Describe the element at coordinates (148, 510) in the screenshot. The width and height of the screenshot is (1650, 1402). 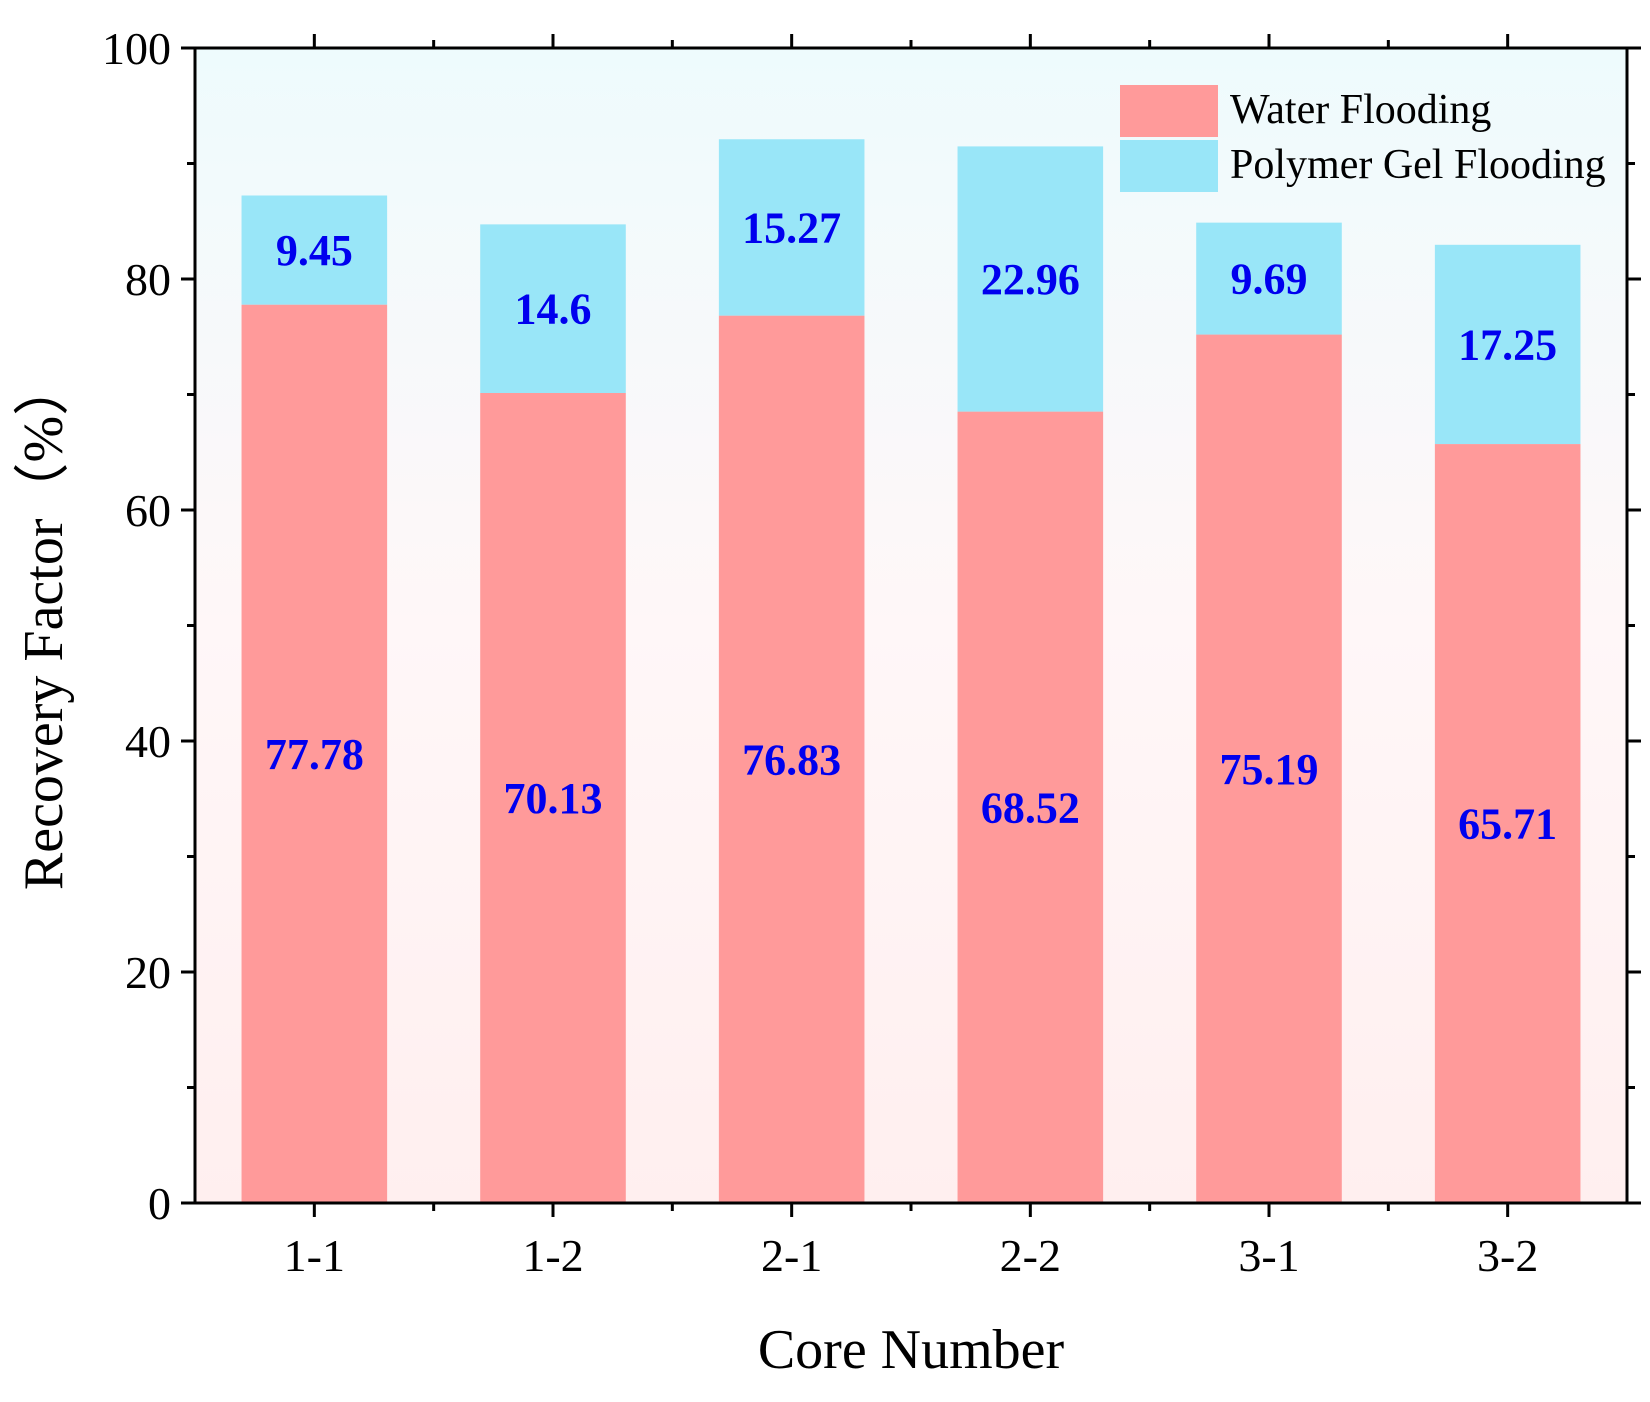
I see `y-tick-label: 60` at that location.